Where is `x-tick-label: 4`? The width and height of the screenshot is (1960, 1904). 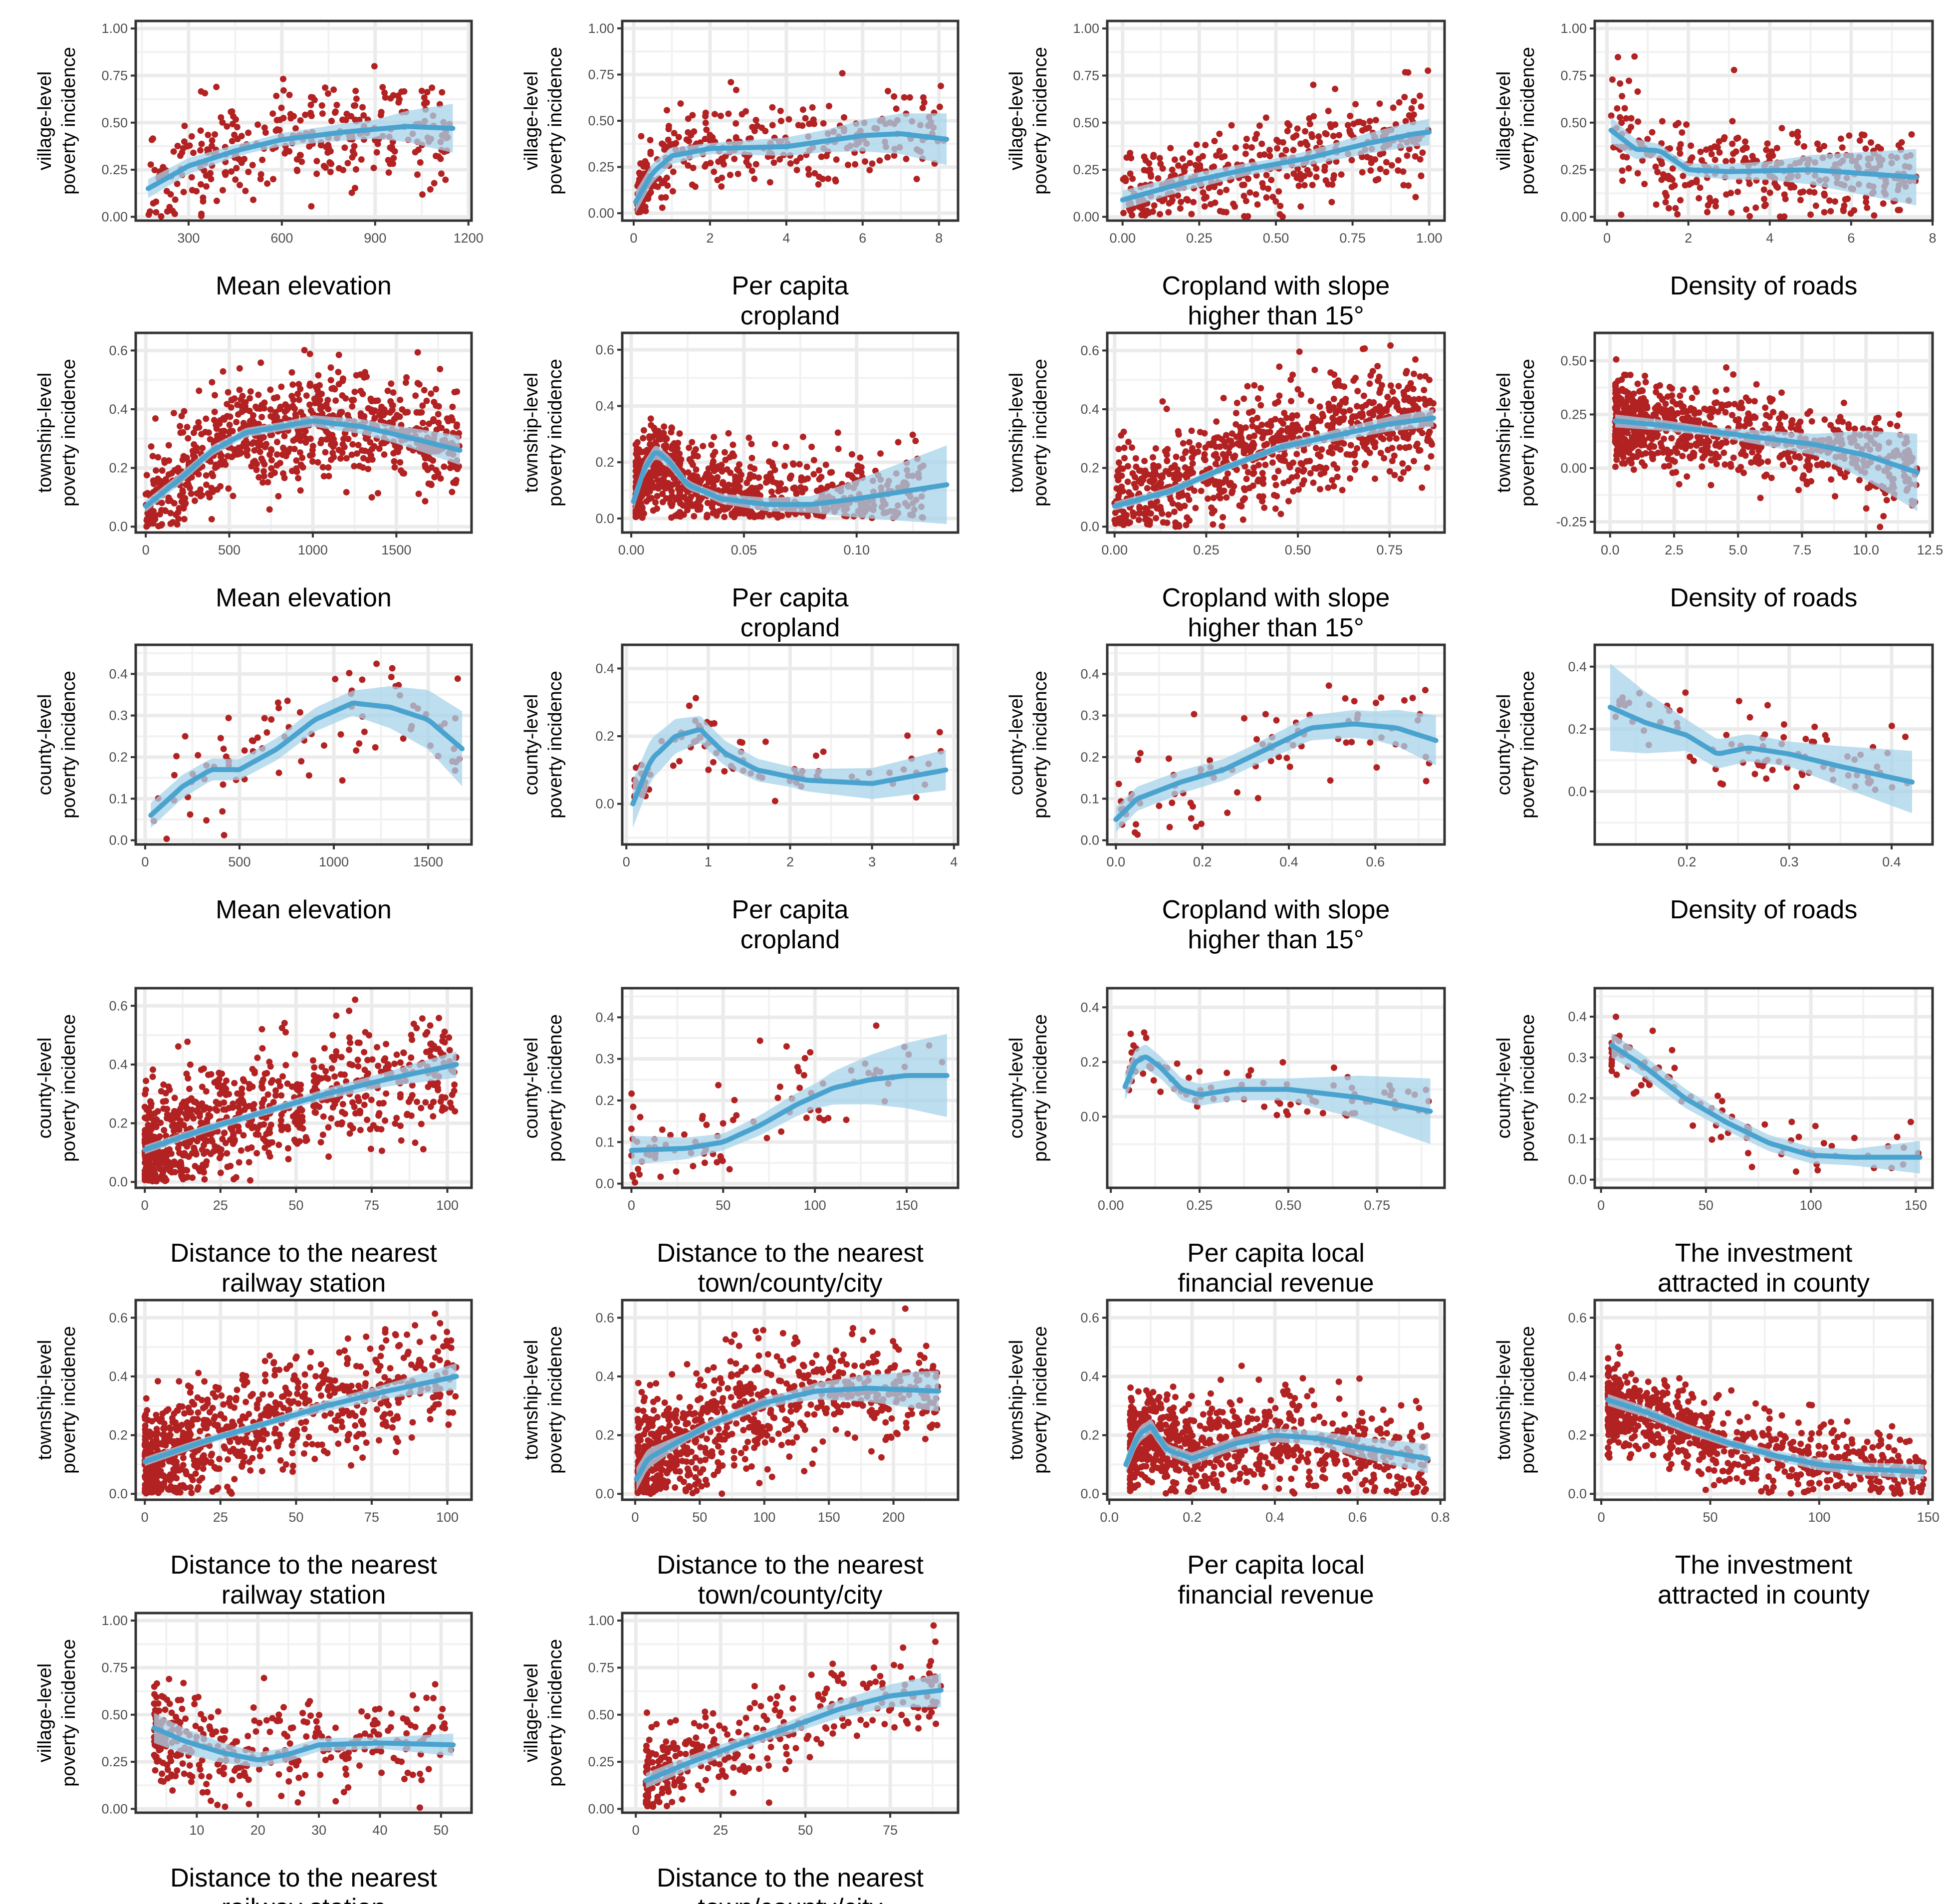 x-tick-label: 4 is located at coordinates (786, 239).